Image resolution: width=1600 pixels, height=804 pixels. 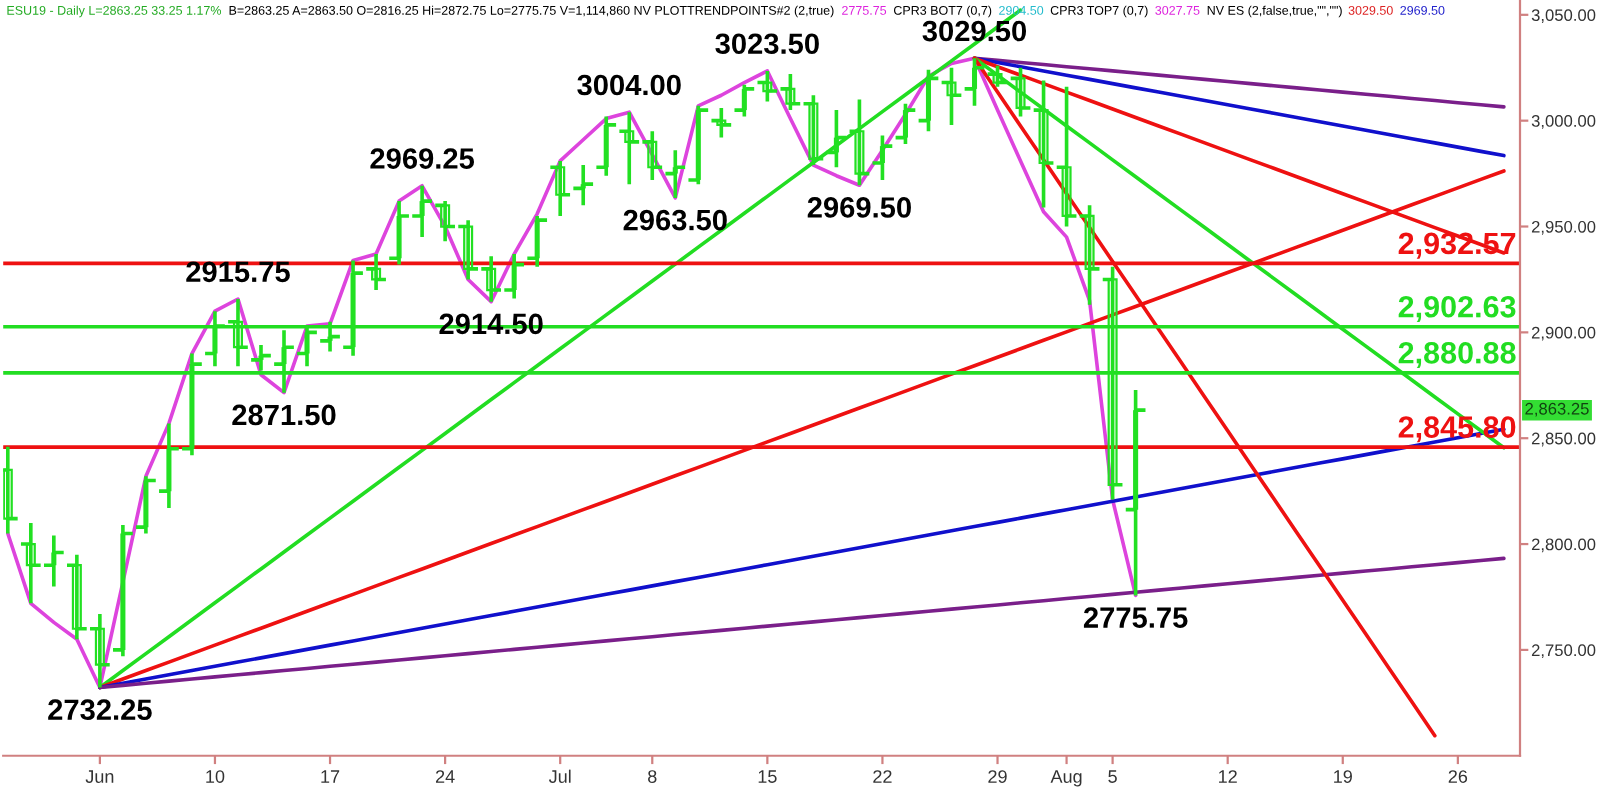 I want to click on x-tick-label: 12, so click(x=1228, y=776).